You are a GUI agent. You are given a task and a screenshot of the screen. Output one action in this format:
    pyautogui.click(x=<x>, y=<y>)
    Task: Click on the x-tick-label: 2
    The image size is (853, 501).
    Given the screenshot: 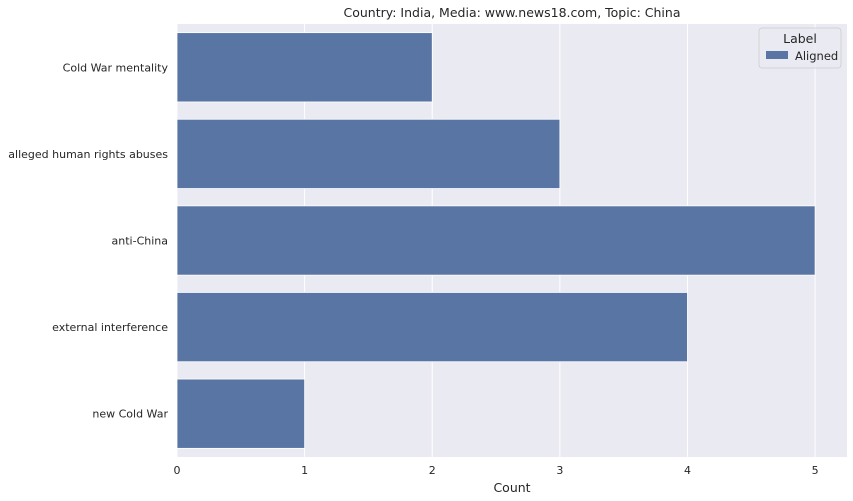 What is the action you would take?
    pyautogui.click(x=432, y=470)
    